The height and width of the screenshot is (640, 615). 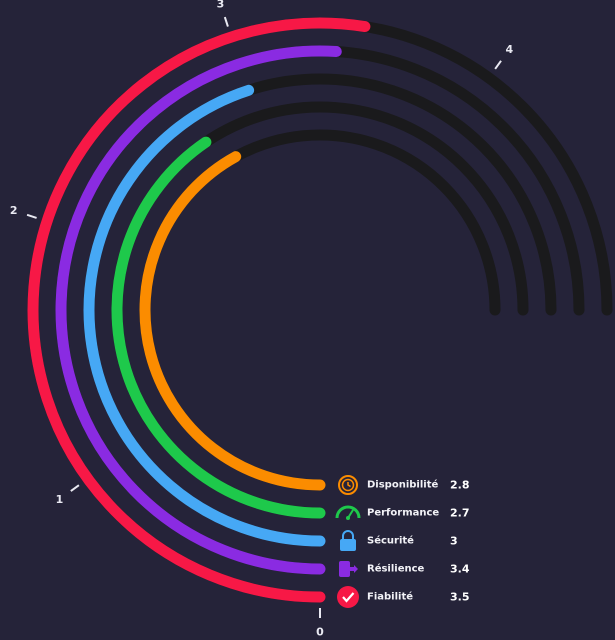 I want to click on legend-label: Sécurité, so click(x=390, y=541).